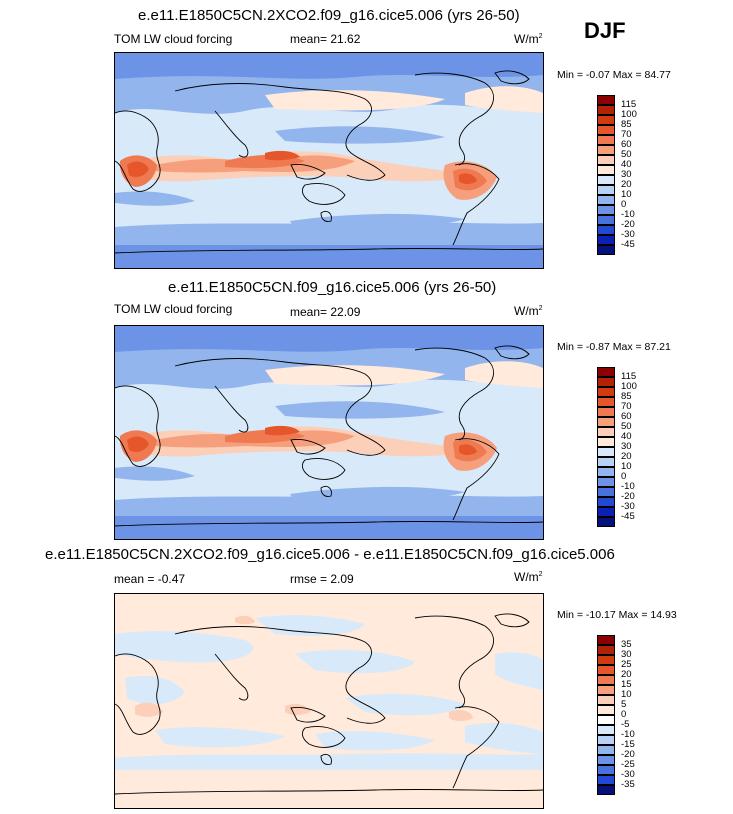  I want to click on panel-1-mean-label: mean= 21.62, so click(325, 39).